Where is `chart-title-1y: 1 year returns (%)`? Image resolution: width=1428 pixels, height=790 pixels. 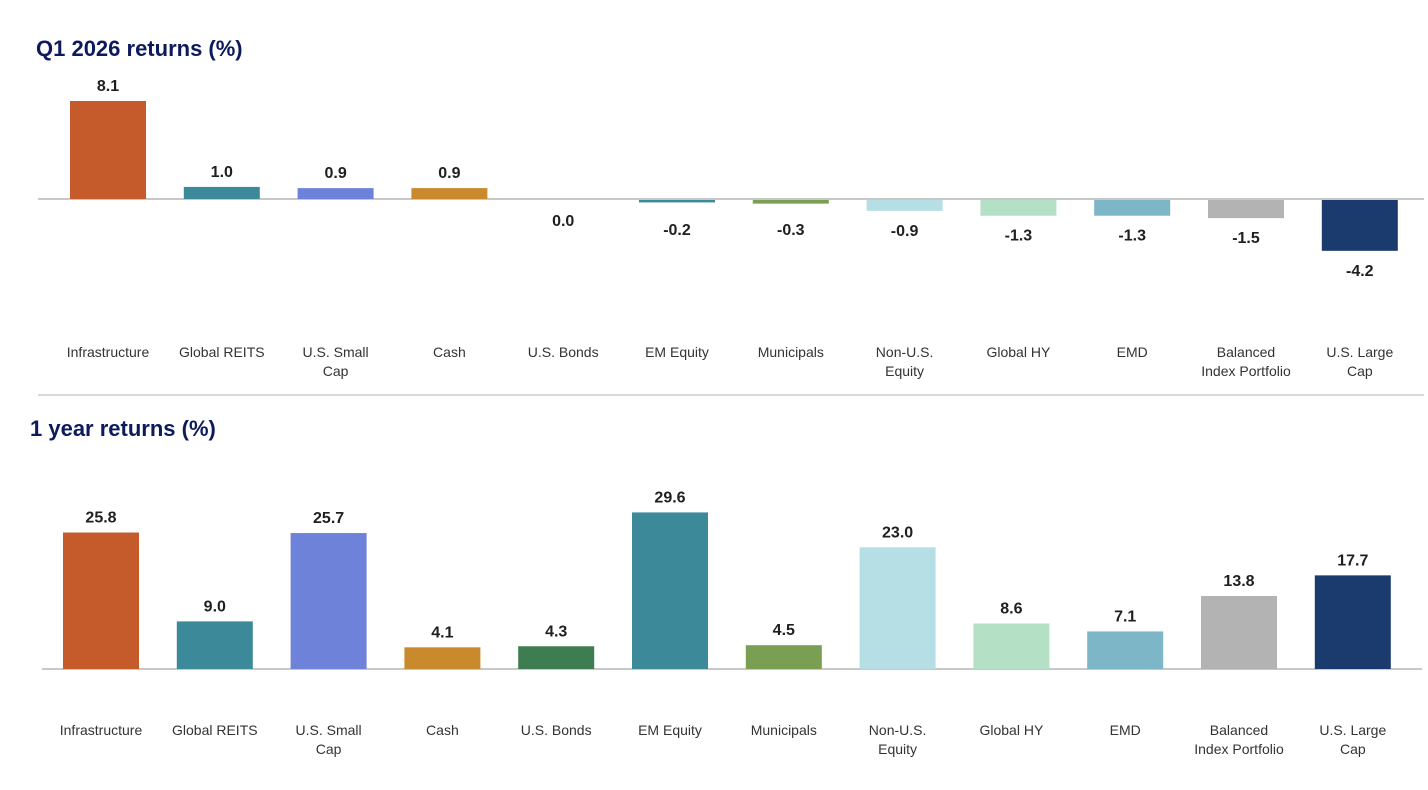 chart-title-1y: 1 year returns (%) is located at coordinates (123, 428).